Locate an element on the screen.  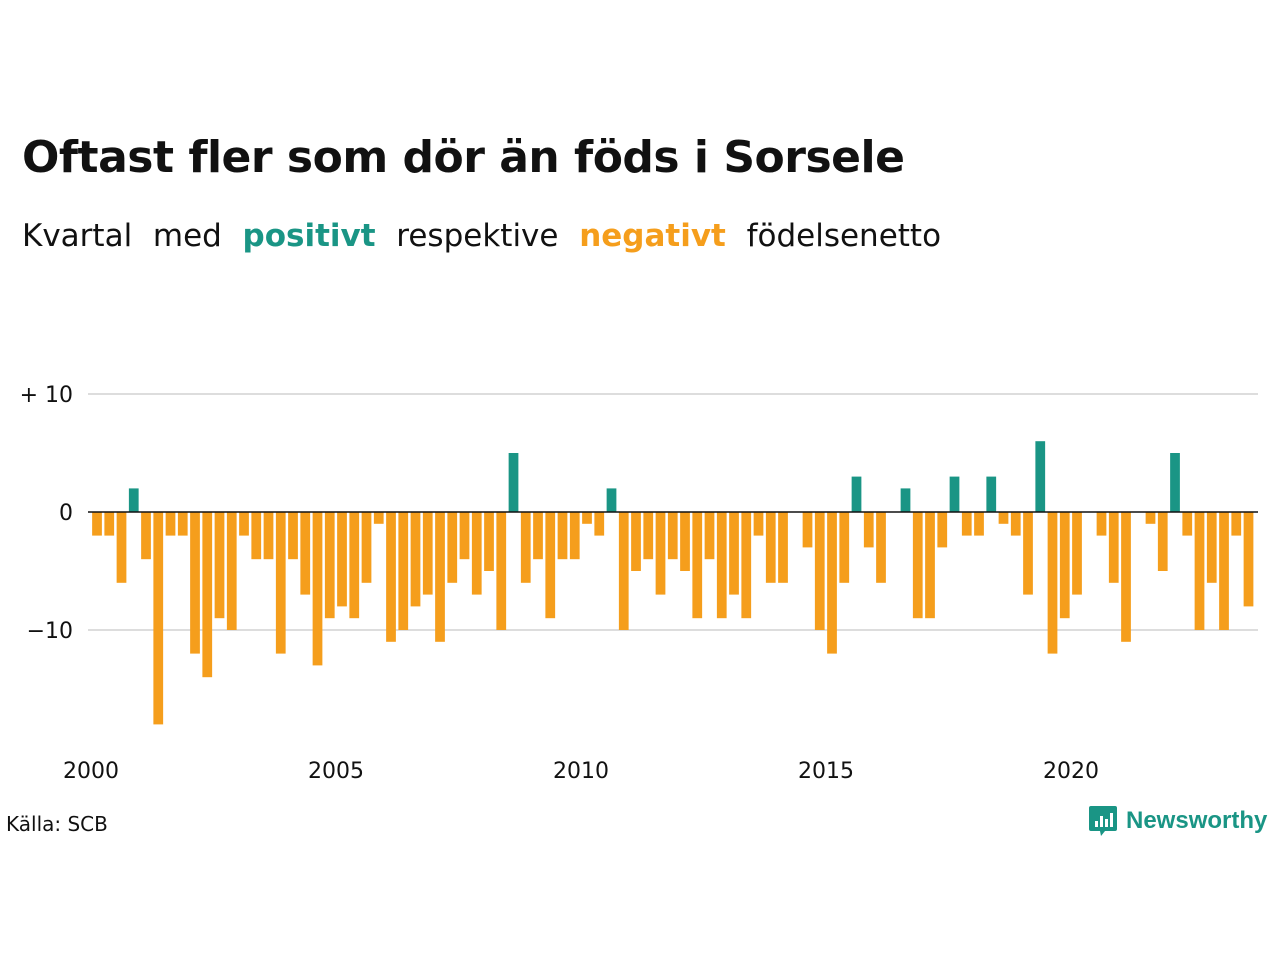
x-tick-label: 2010 is located at coordinates (581, 771).